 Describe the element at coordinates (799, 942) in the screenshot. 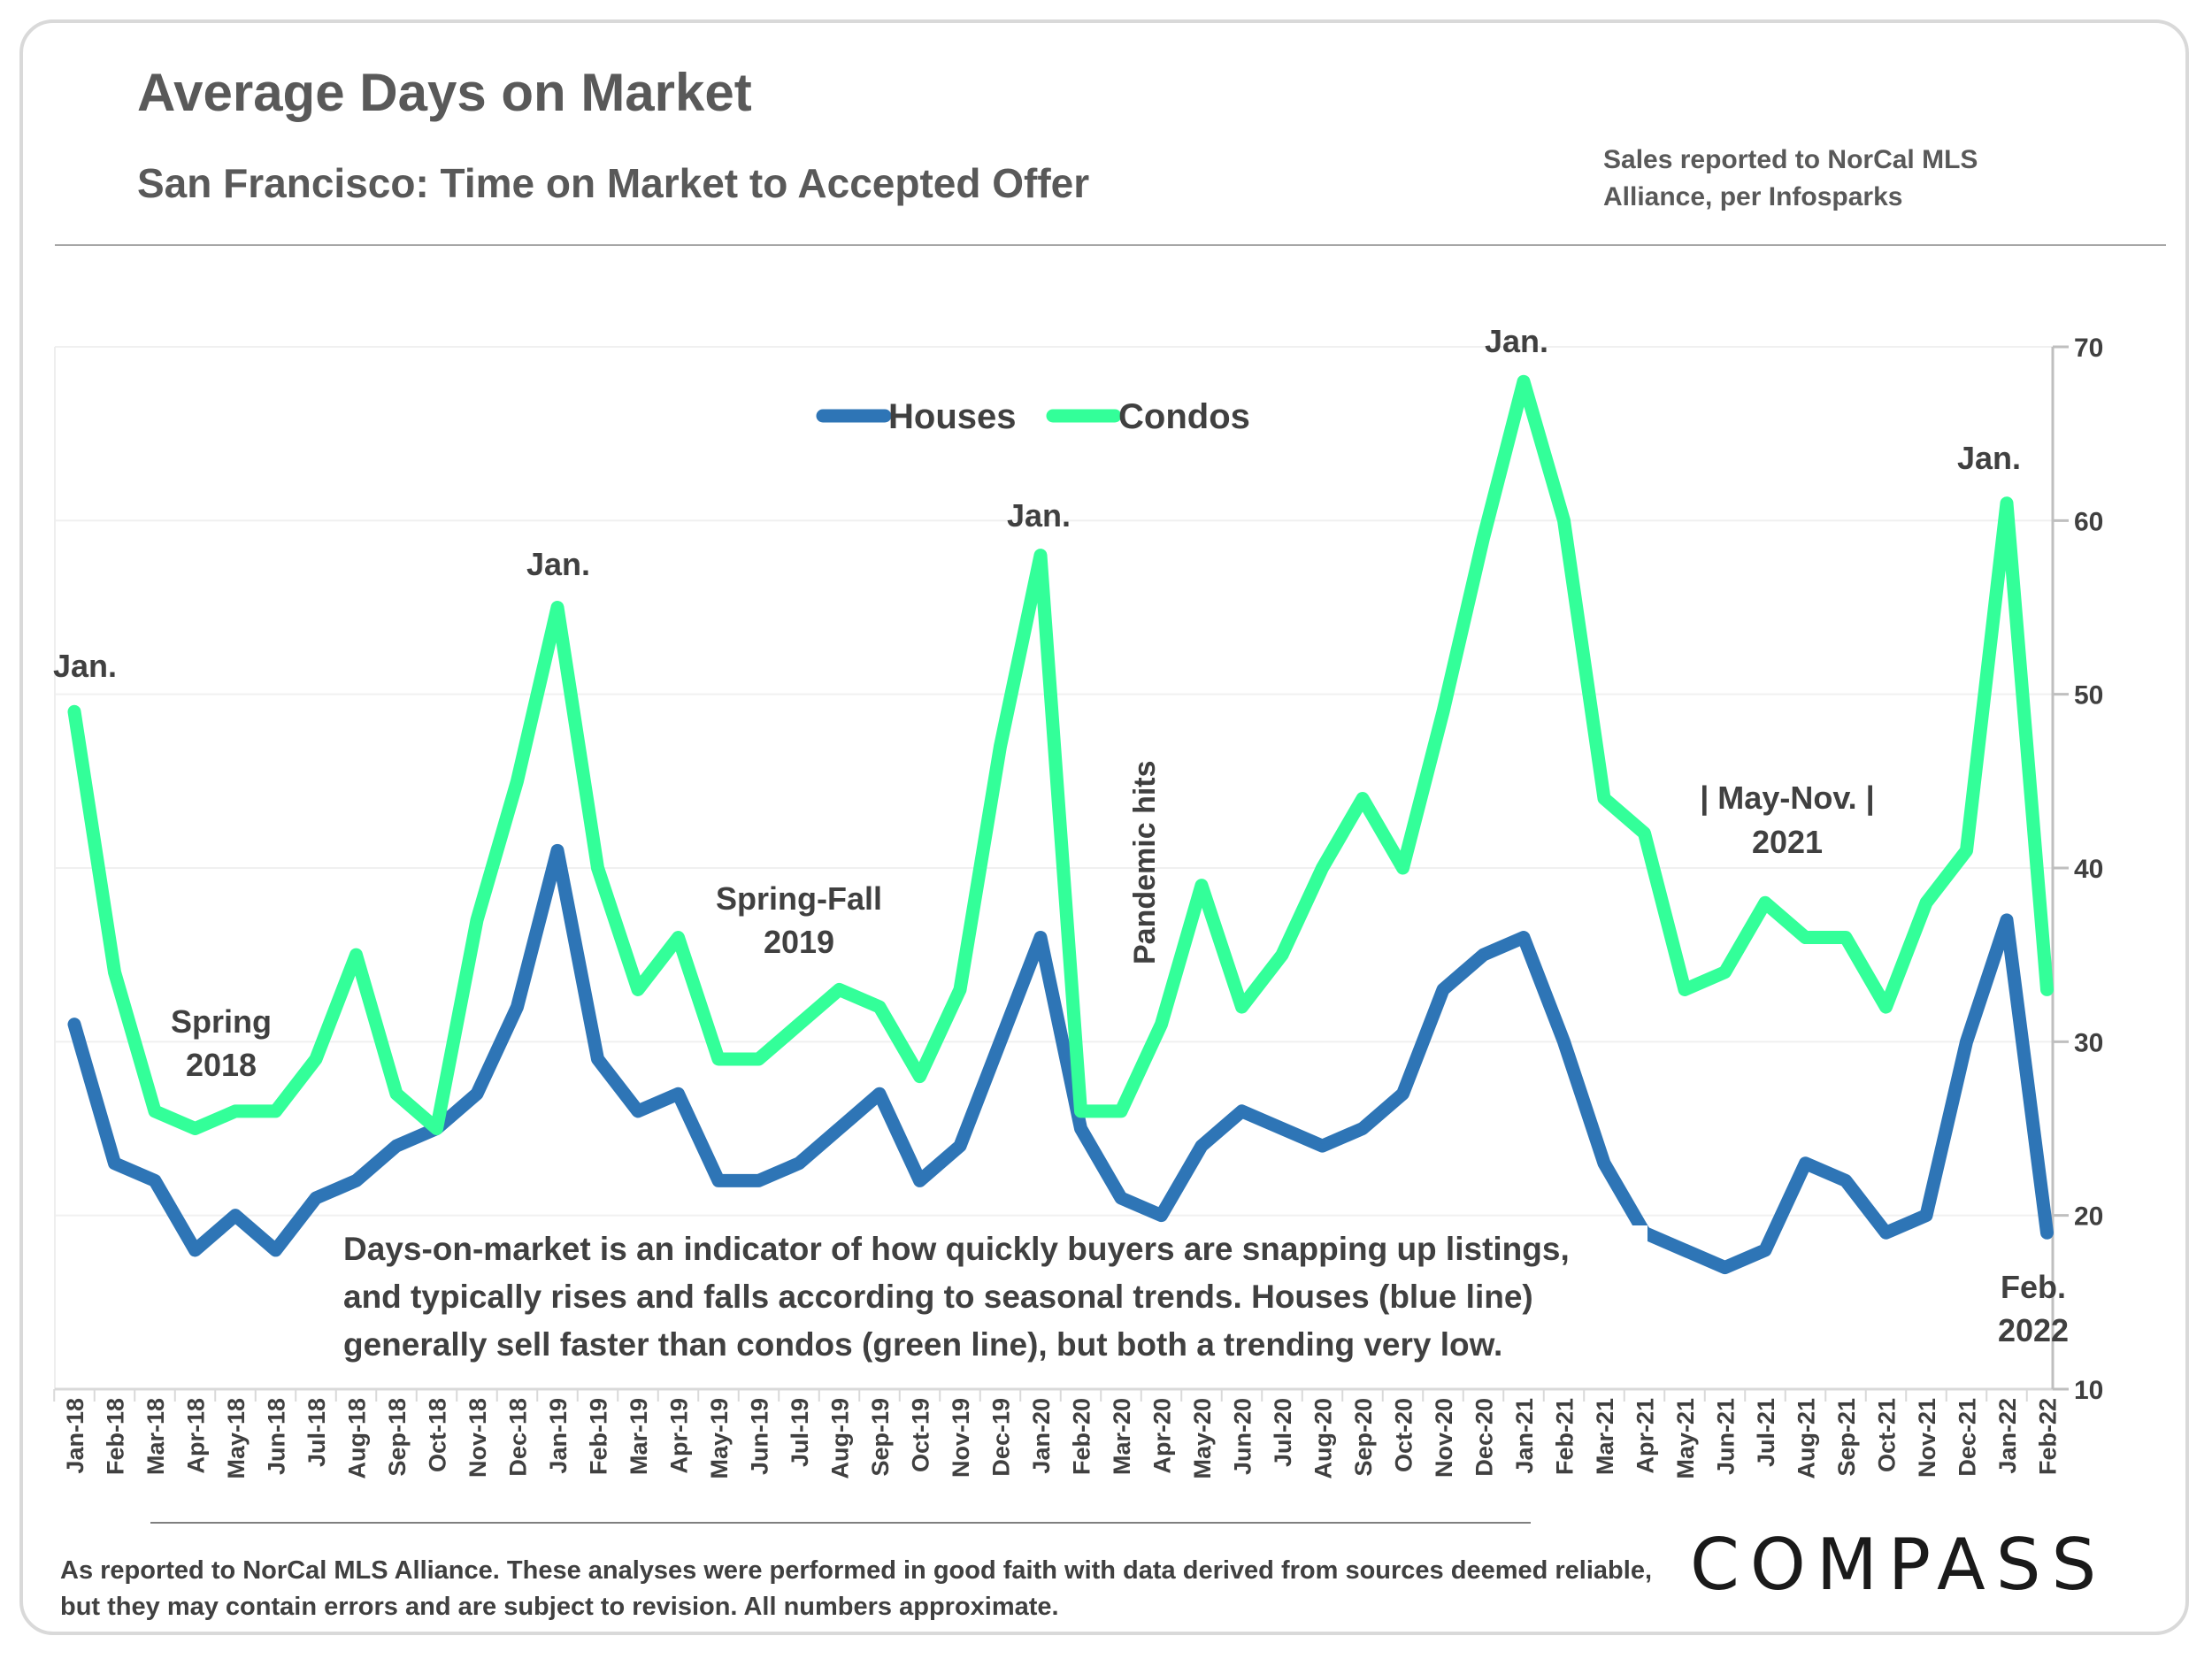

I see `spring-fall-2019-label: 2019` at that location.